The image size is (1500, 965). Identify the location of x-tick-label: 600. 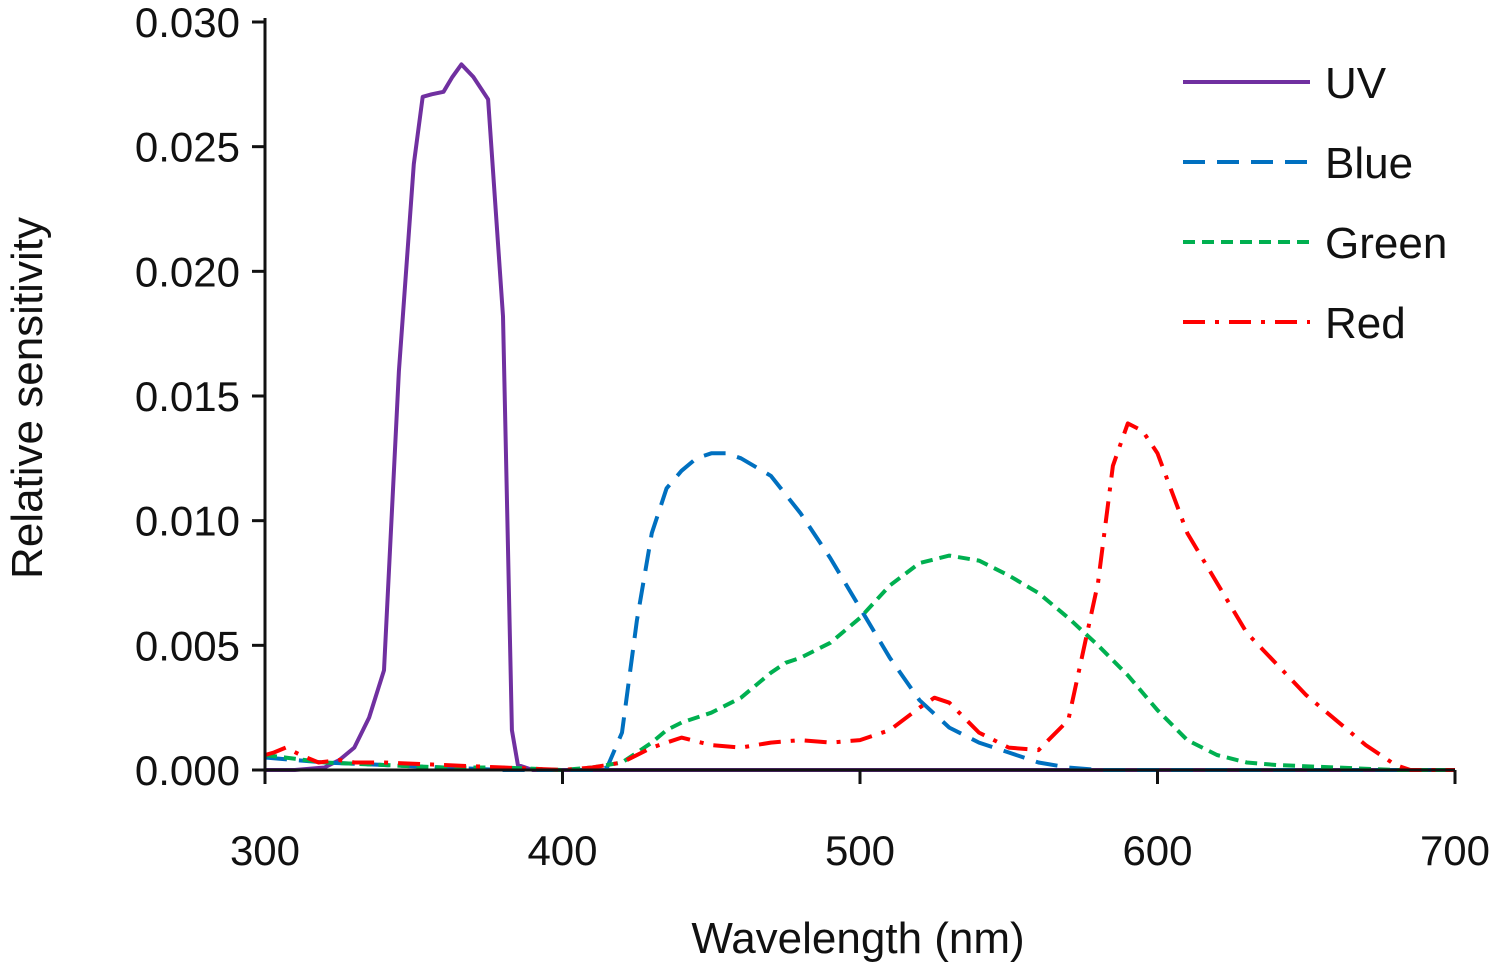
(1157, 850).